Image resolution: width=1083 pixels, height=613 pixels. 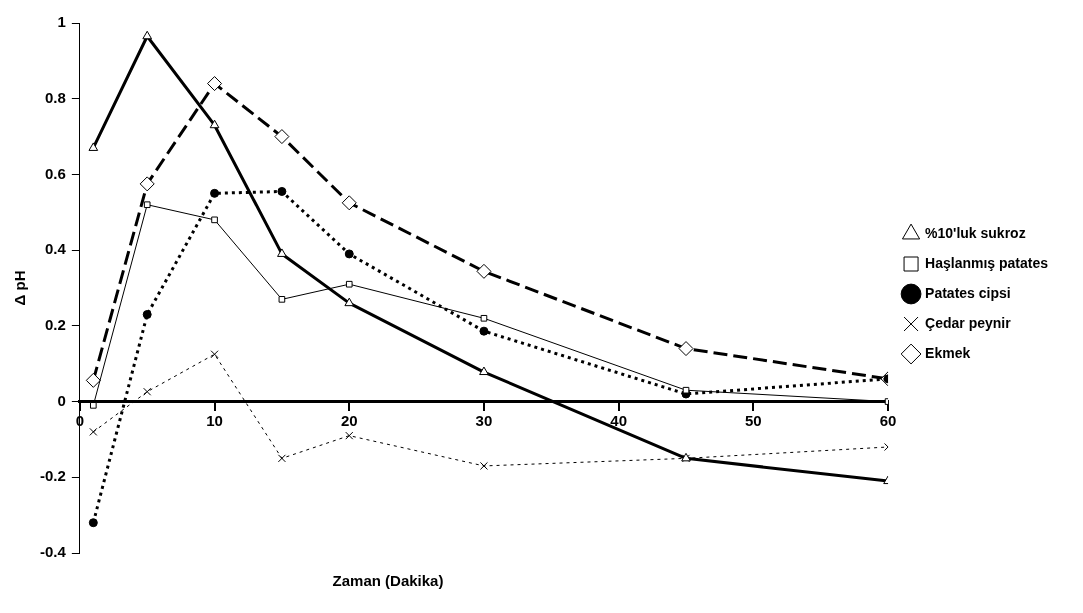 I want to click on x-tick-label: 10, so click(x=214, y=420).